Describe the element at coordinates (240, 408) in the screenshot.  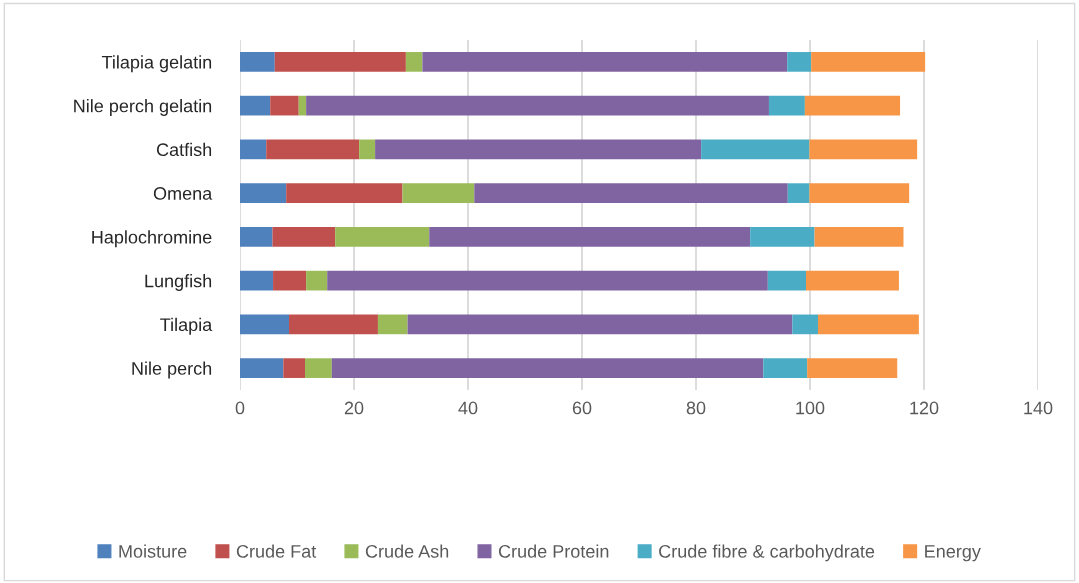
I see `x-tick-label: 0` at that location.